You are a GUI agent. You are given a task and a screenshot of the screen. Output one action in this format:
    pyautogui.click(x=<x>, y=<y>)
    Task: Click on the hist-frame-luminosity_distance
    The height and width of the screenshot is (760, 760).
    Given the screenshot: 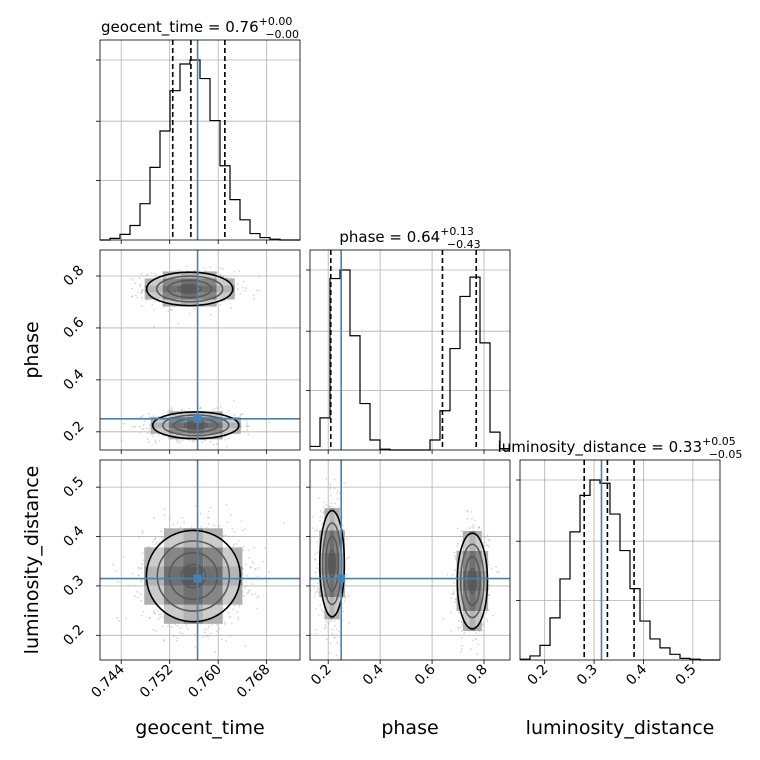 What is the action you would take?
    pyautogui.click(x=620, y=560)
    